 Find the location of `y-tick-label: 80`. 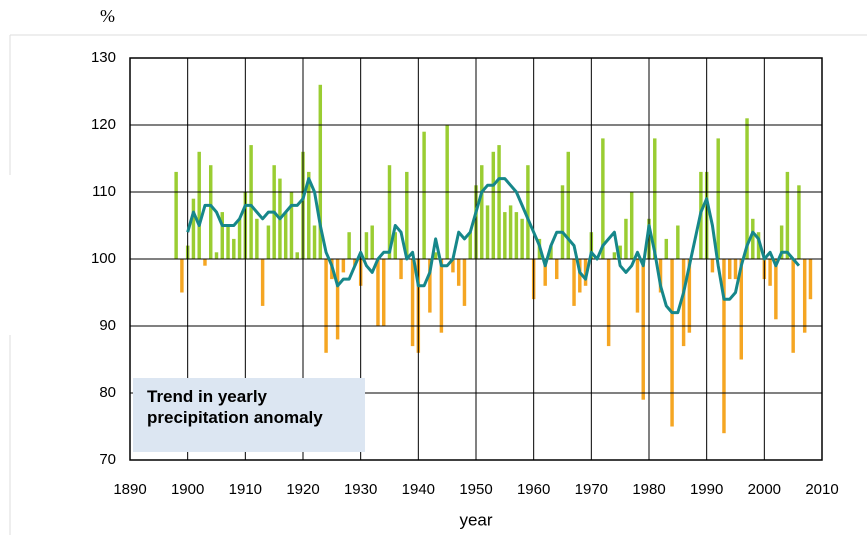

y-tick-label: 80 is located at coordinates (107, 392).